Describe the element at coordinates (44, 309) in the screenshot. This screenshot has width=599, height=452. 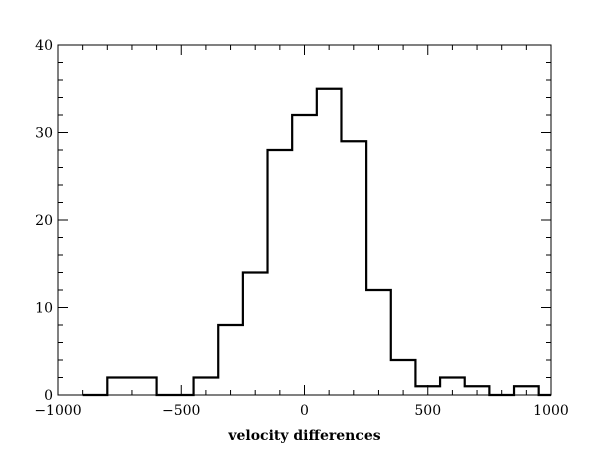
I see `y-tick-label: 10` at that location.